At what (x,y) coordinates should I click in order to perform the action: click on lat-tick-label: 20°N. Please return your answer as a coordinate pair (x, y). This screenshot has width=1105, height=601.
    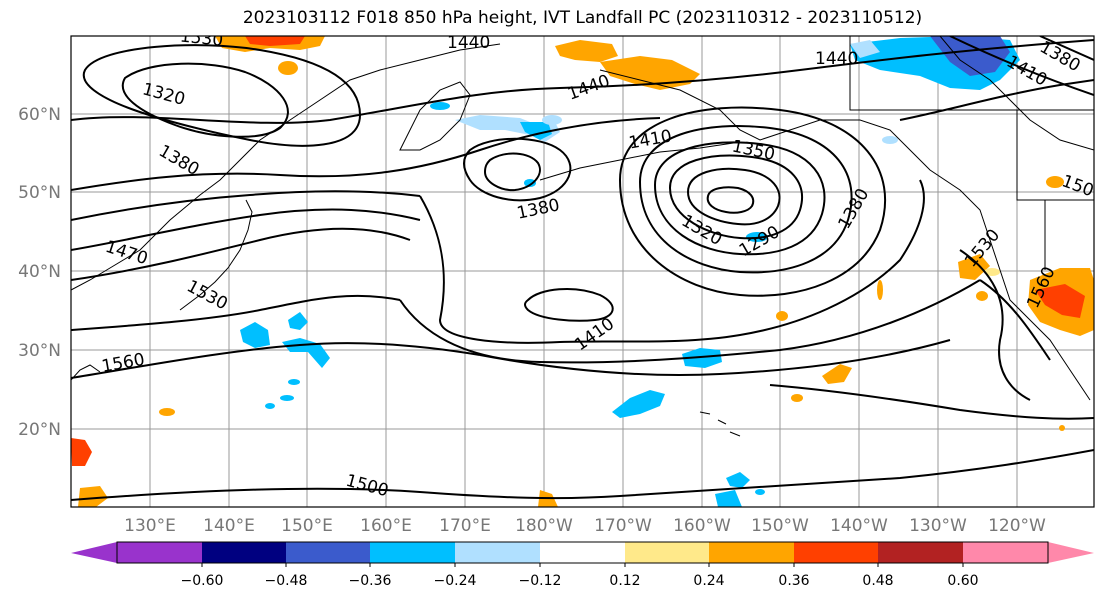
    Looking at the image, I should click on (39, 430).